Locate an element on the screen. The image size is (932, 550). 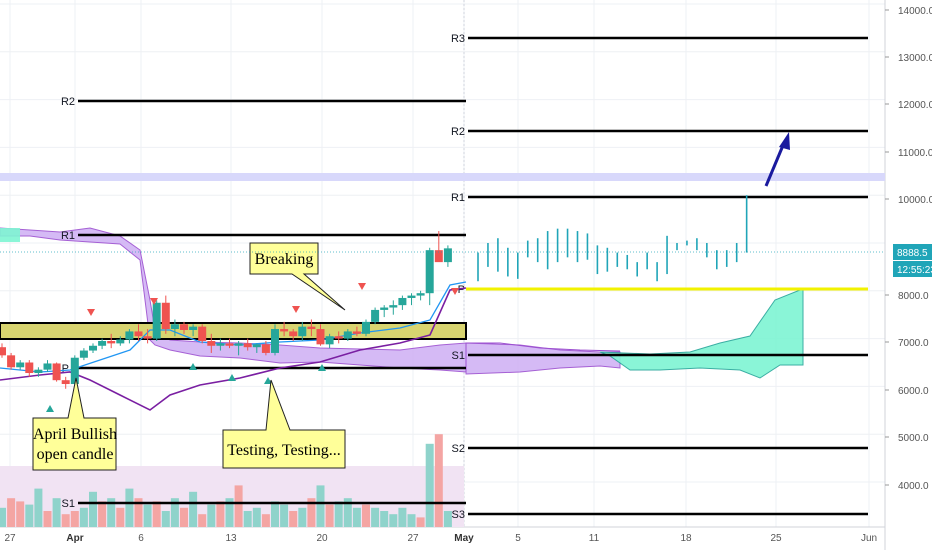
callout-testing-box is located at coordinates (284, 424).